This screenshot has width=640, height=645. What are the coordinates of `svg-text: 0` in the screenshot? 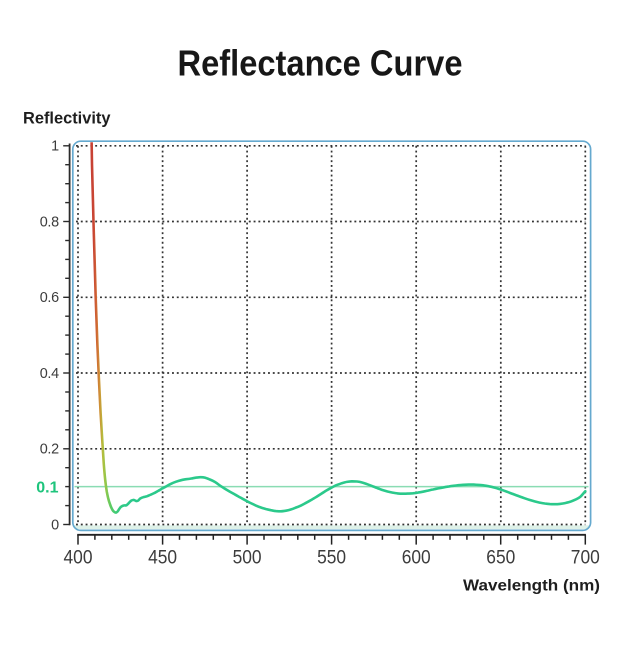 It's located at (55, 525).